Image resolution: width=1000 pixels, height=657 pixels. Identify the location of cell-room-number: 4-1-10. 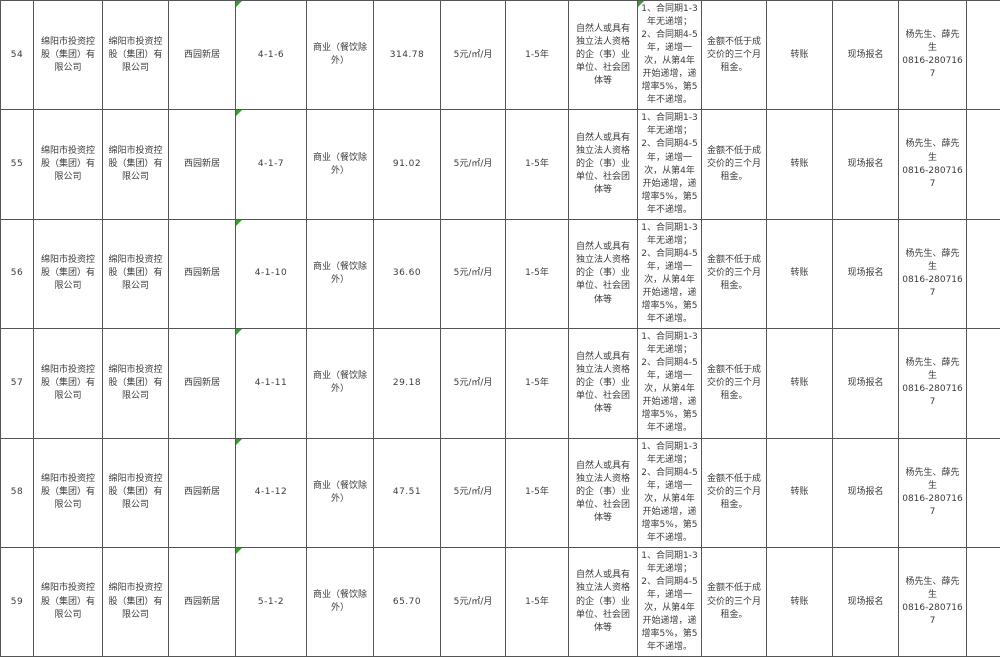
(271, 273).